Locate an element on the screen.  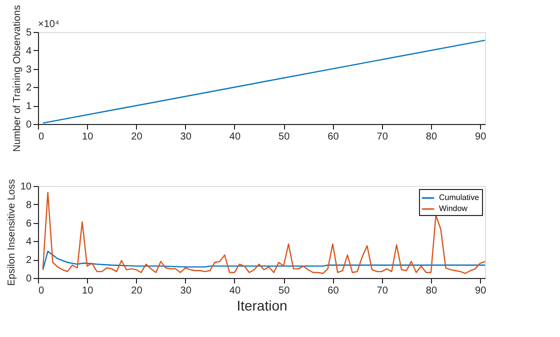
y-tick-label: 6 is located at coordinates (29, 224).